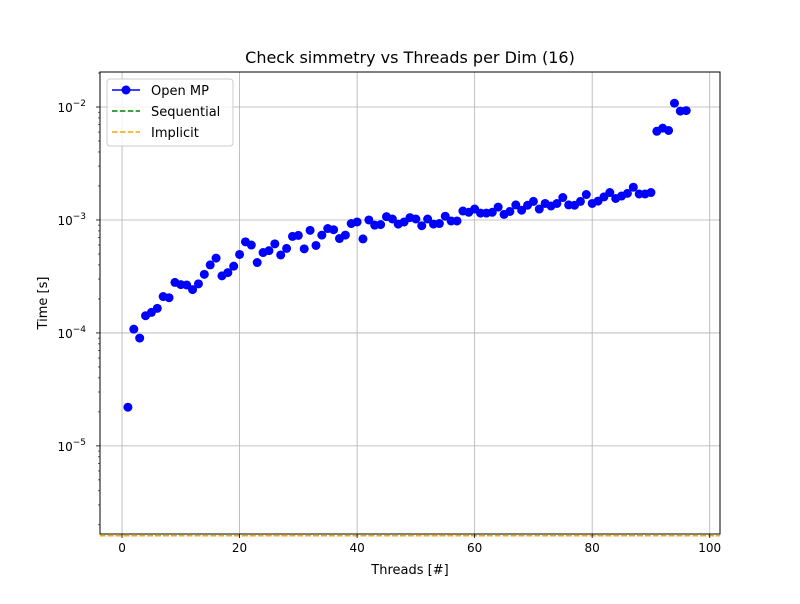  Describe the element at coordinates (79, 443) in the screenshot. I see `y-tick-label-exponent: −5` at that location.